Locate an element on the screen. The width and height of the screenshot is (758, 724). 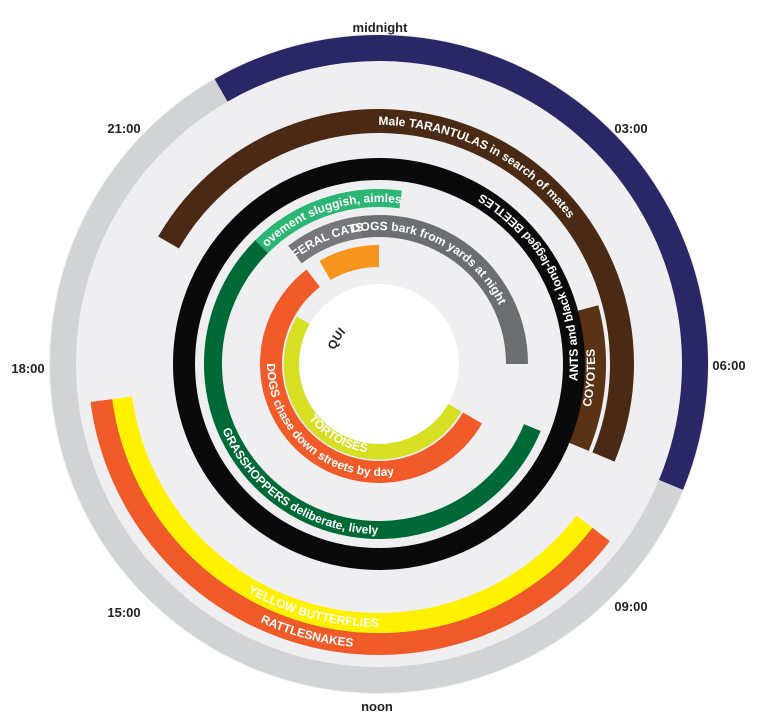
hour-label-2100: 21:00 is located at coordinates (123, 128).